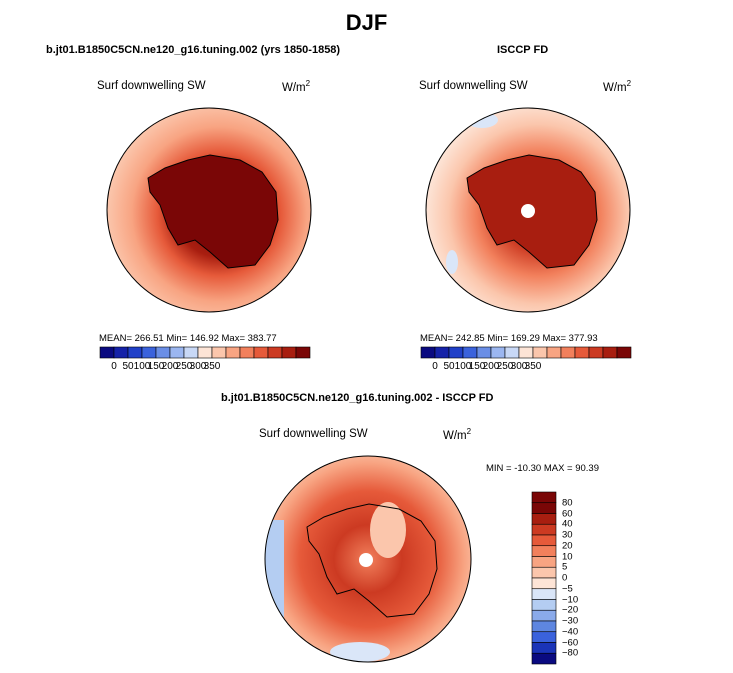  I want to click on model-colorbar, so click(205, 352).